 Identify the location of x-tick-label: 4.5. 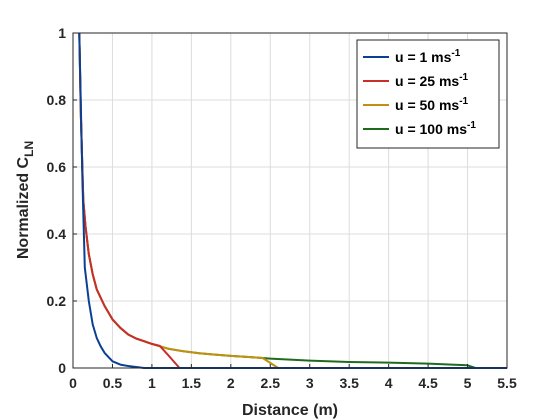
(428, 383).